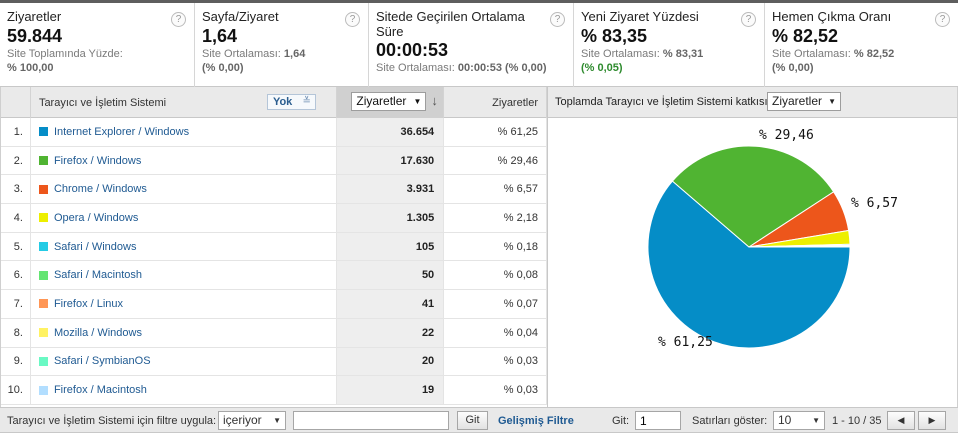  I want to click on filter-input, so click(371, 420).